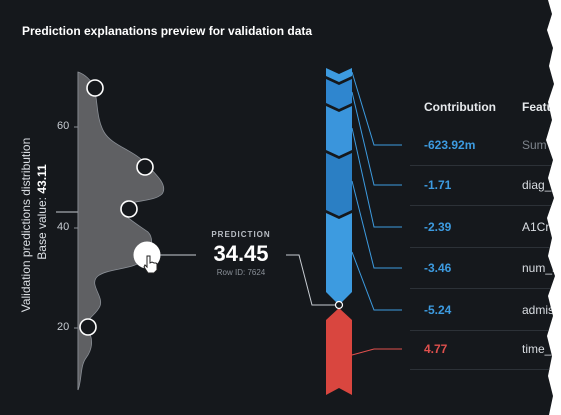 This screenshot has height=415, width=561. What do you see at coordinates (26, 225) in the screenshot?
I see `distribution-axis-label: Validation predictions distribution` at bounding box center [26, 225].